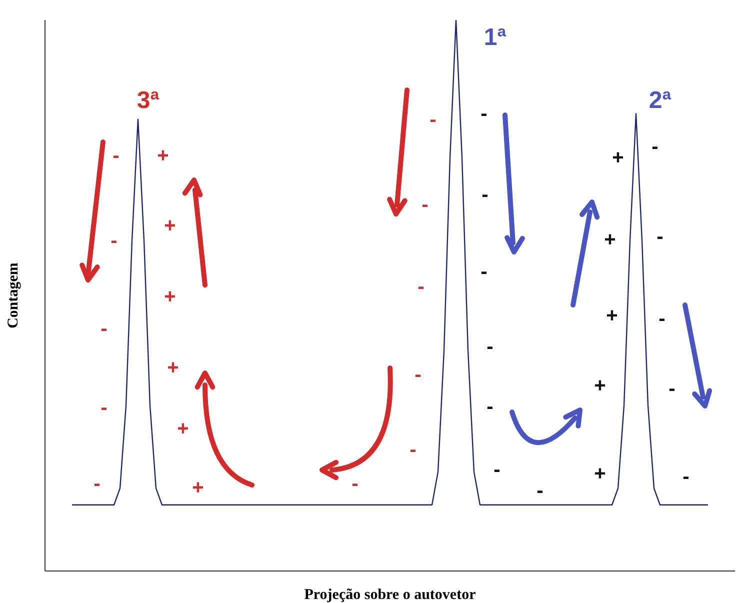 The width and height of the screenshot is (746, 603). I want to click on annotation: 2ª, so click(660, 100).